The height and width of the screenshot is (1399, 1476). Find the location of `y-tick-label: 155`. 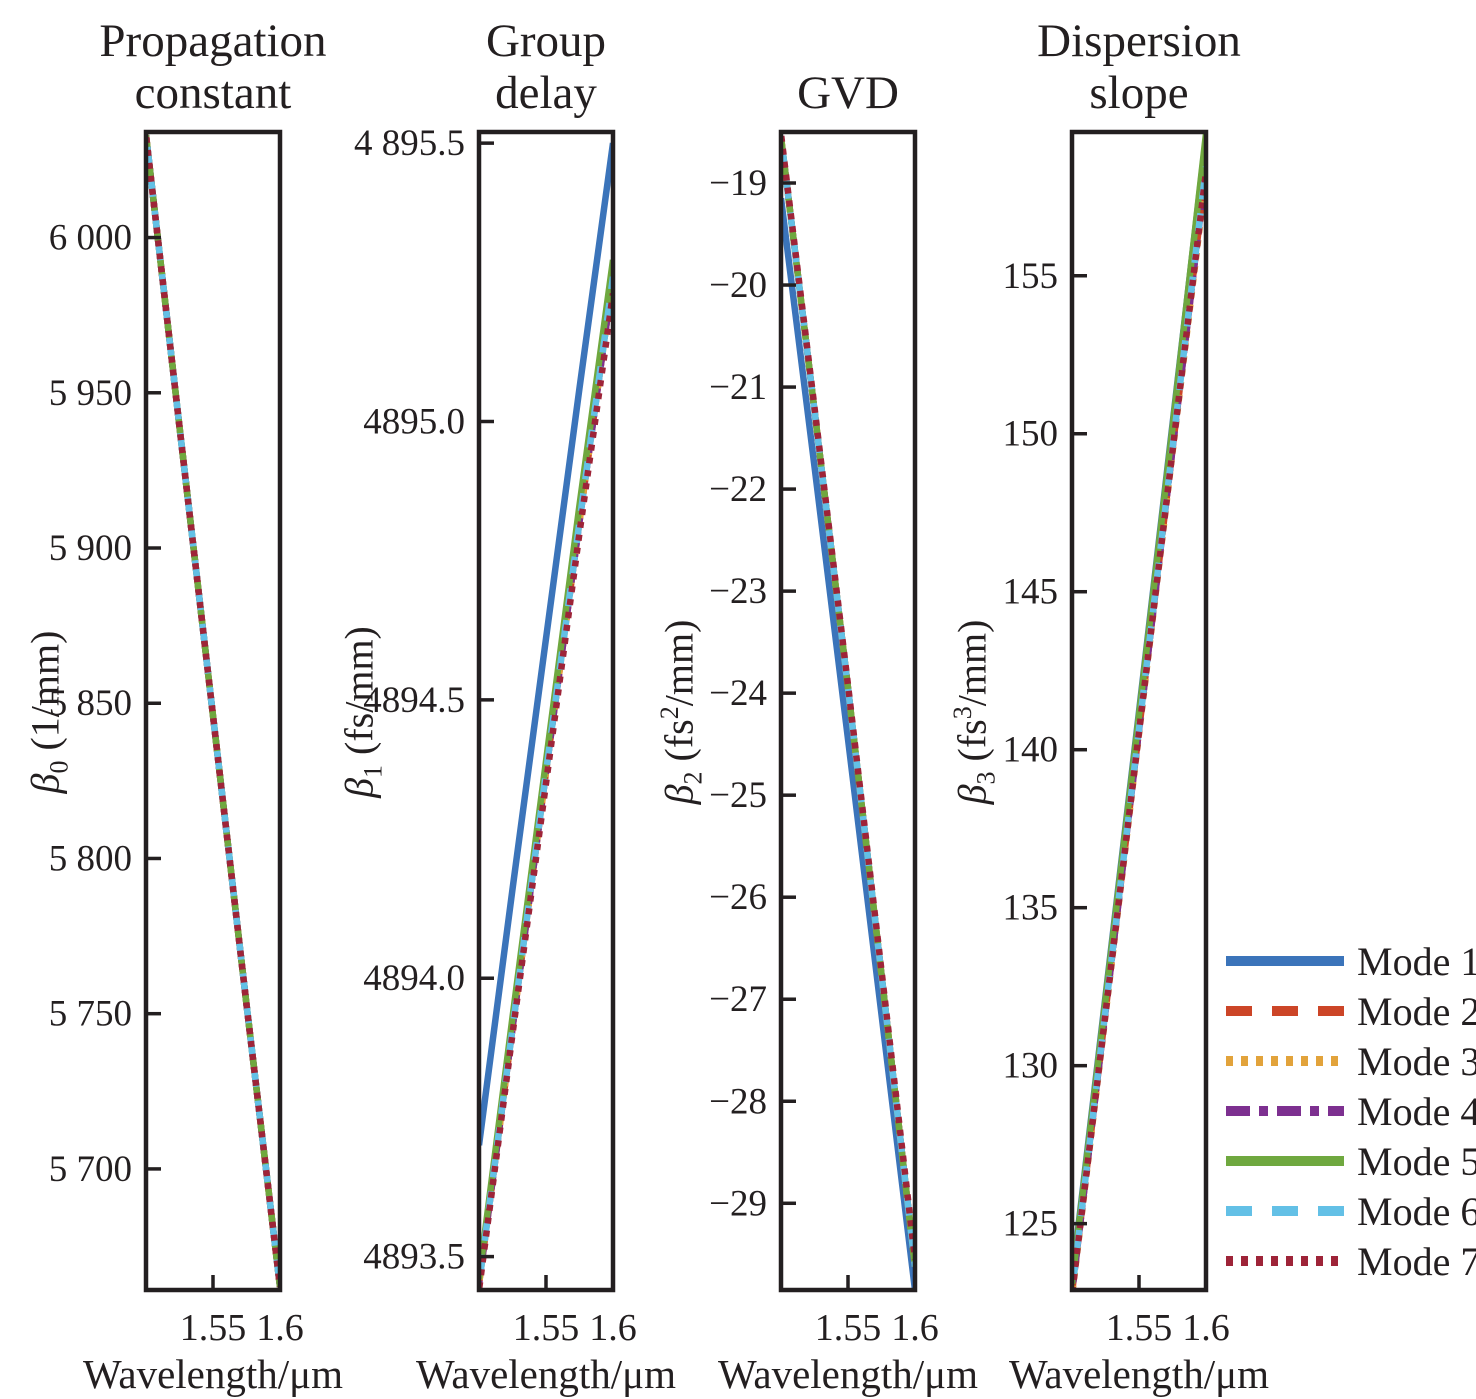

y-tick-label: 155 is located at coordinates (1031, 276).